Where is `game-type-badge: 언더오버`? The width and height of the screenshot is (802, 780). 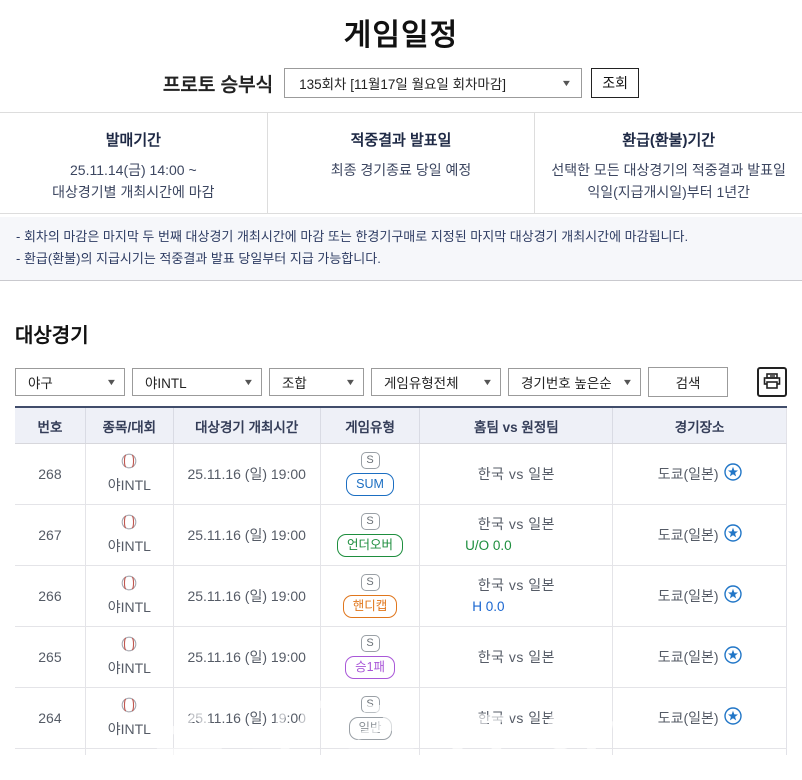 game-type-badge: 언더오버 is located at coordinates (370, 545).